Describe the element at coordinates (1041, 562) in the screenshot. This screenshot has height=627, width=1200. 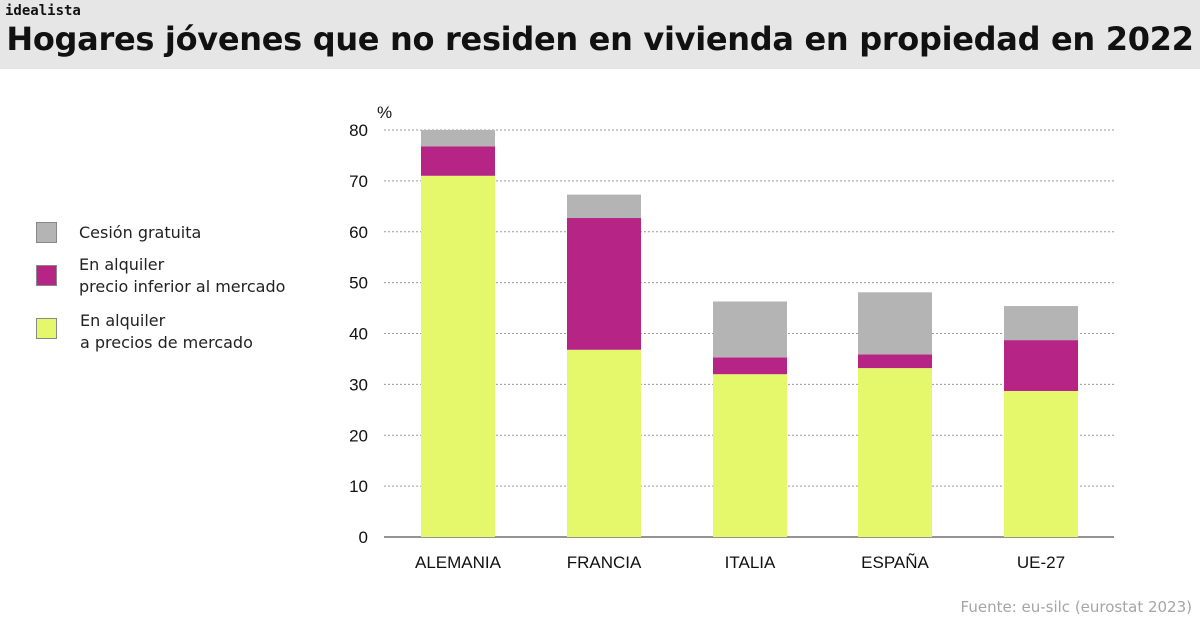
I see `category-label-ue-27: UE-27` at that location.